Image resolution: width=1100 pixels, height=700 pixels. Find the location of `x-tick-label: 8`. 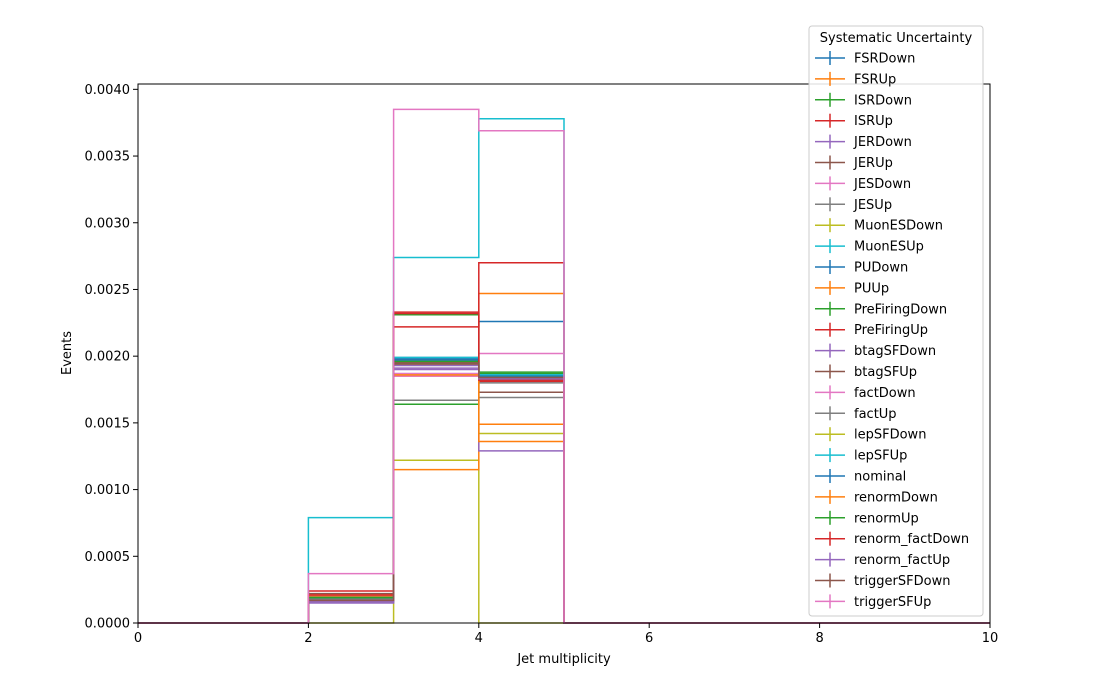

x-tick-label: 8 is located at coordinates (819, 638).